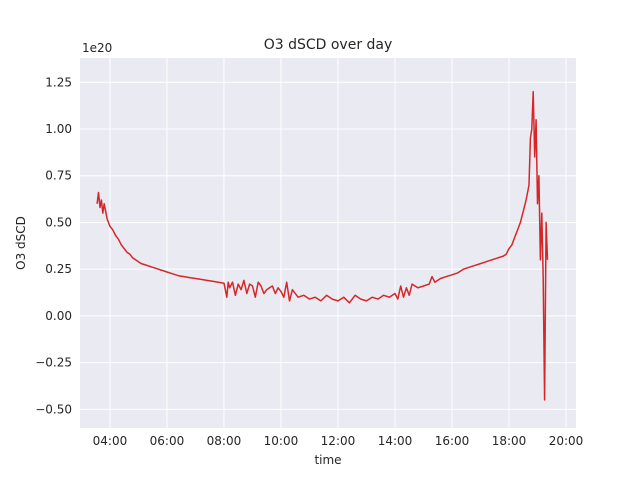 This screenshot has width=640, height=480. What do you see at coordinates (58, 222) in the screenshot?
I see `y-tick-label: 0.50` at bounding box center [58, 222].